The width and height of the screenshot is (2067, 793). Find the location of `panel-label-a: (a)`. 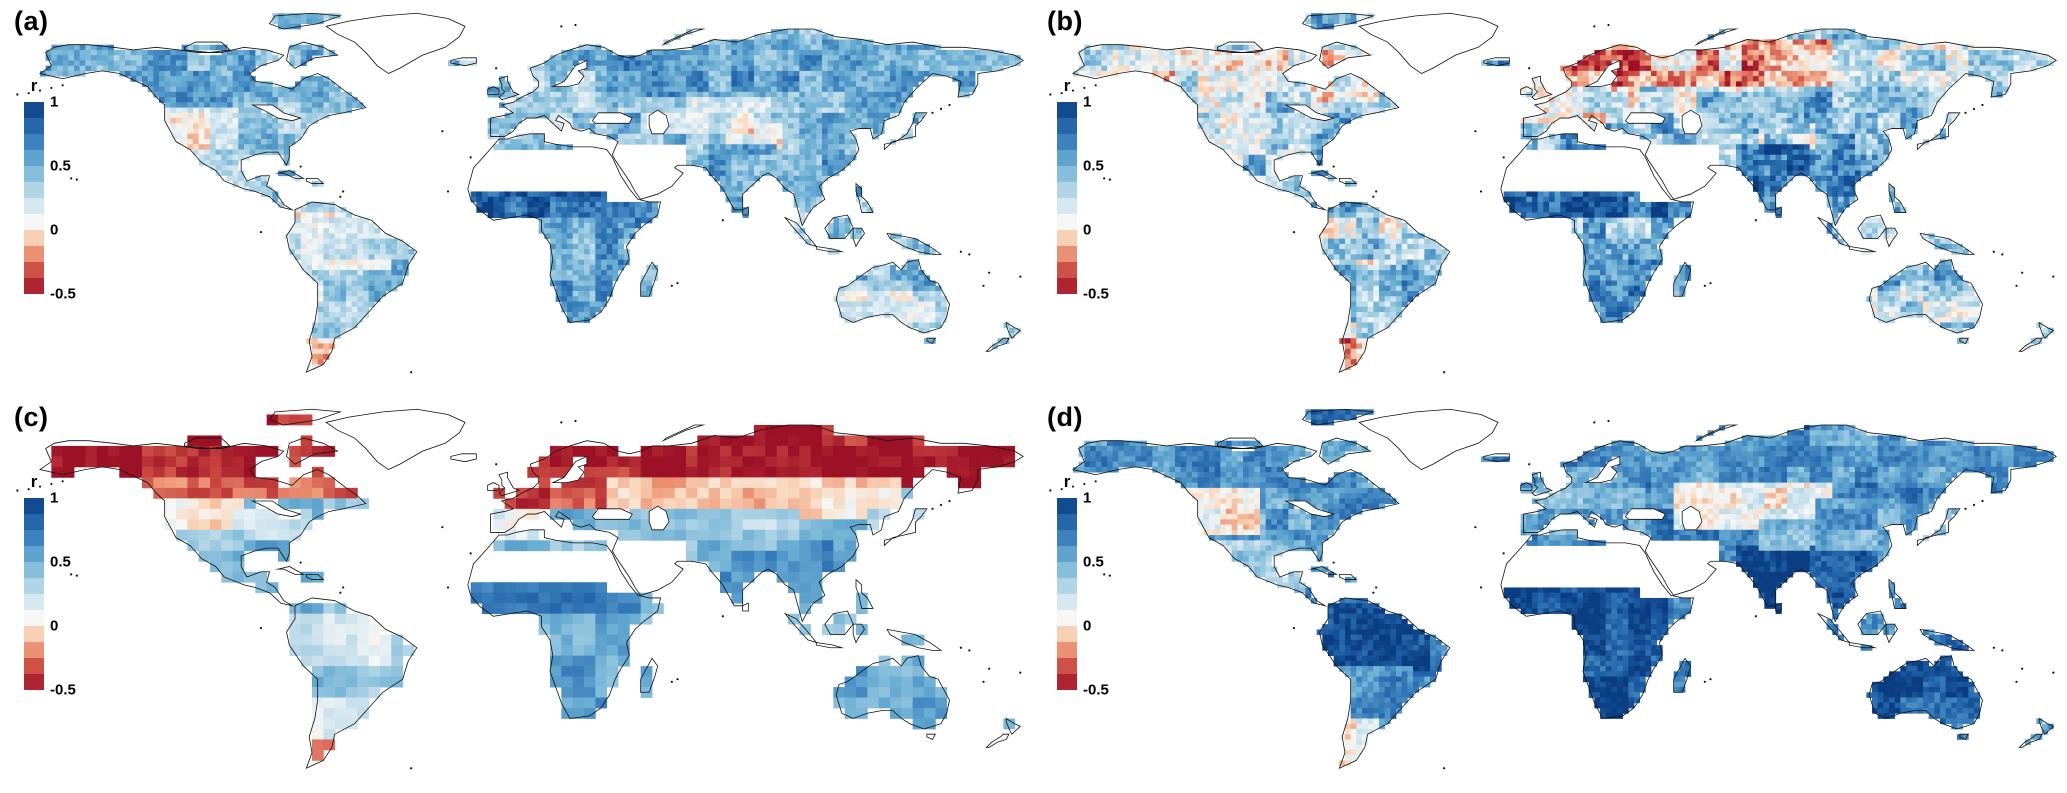

panel-label-a: (a) is located at coordinates (31, 21).